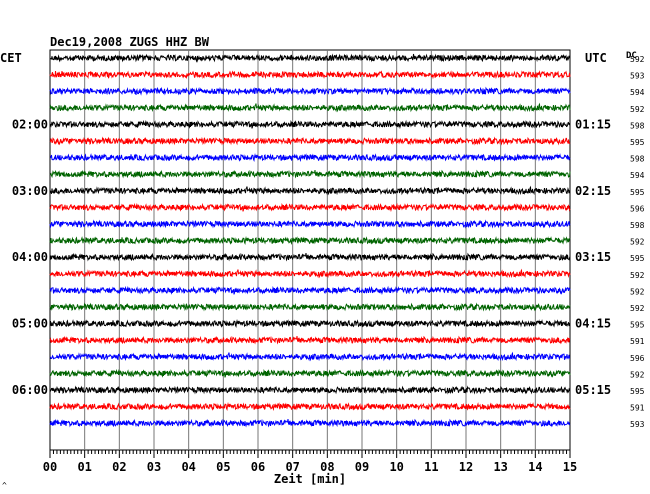 This screenshot has height=494, width=650. Describe the element at coordinates (327, 467) in the screenshot. I see `x-tick-label: 08` at that location.